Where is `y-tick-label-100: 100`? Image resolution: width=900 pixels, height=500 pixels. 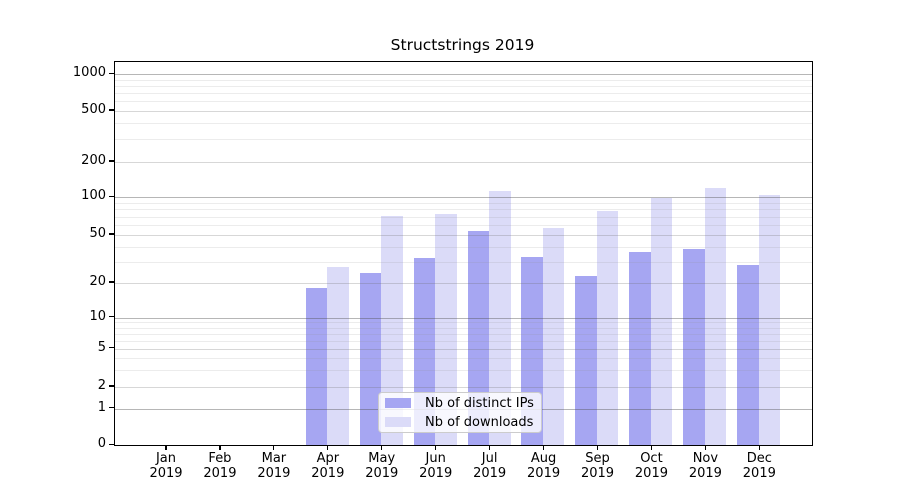
y-tick-label-100: 100 is located at coordinates (93, 196).